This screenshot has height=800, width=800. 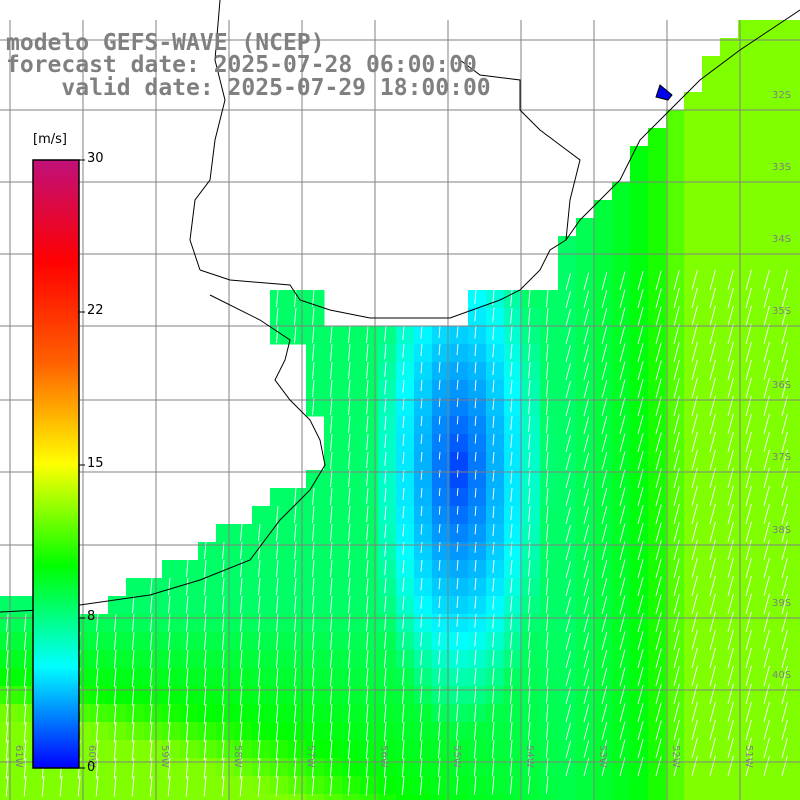 I want to click on colorbar, so click(x=58, y=464).